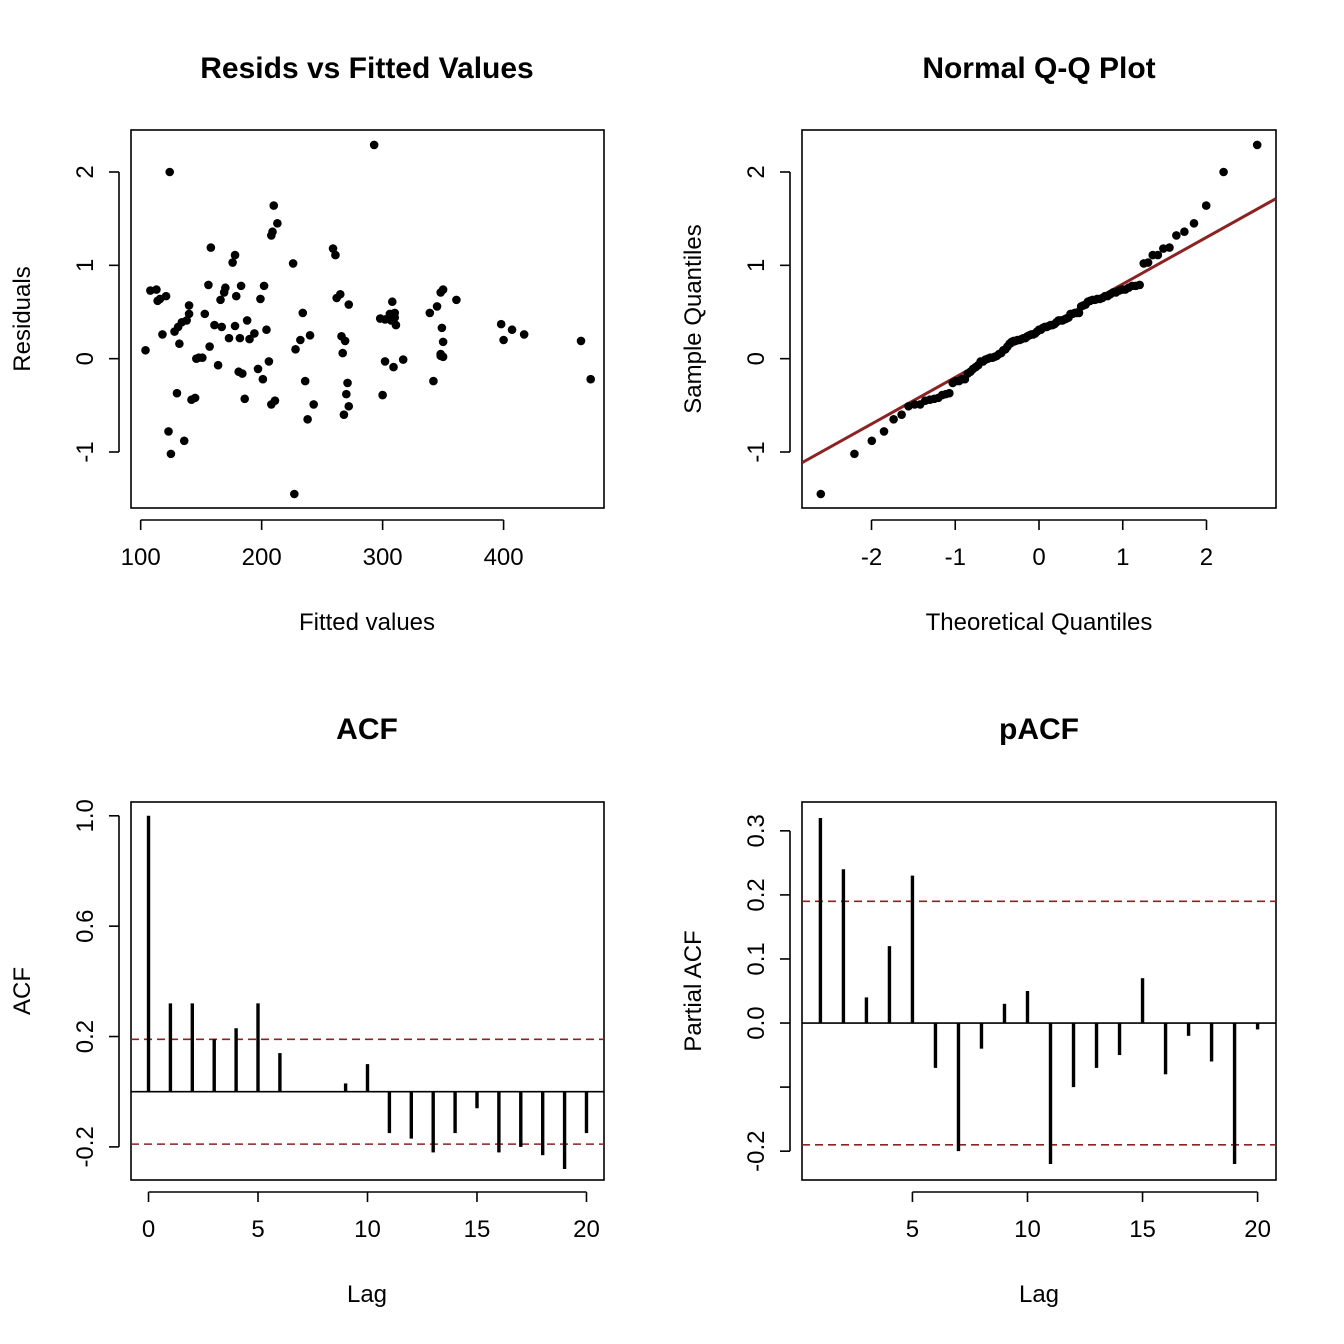 The image size is (1344, 1344). Describe the element at coordinates (586, 1229) in the screenshot. I see `x-tick-label: 20` at that location.